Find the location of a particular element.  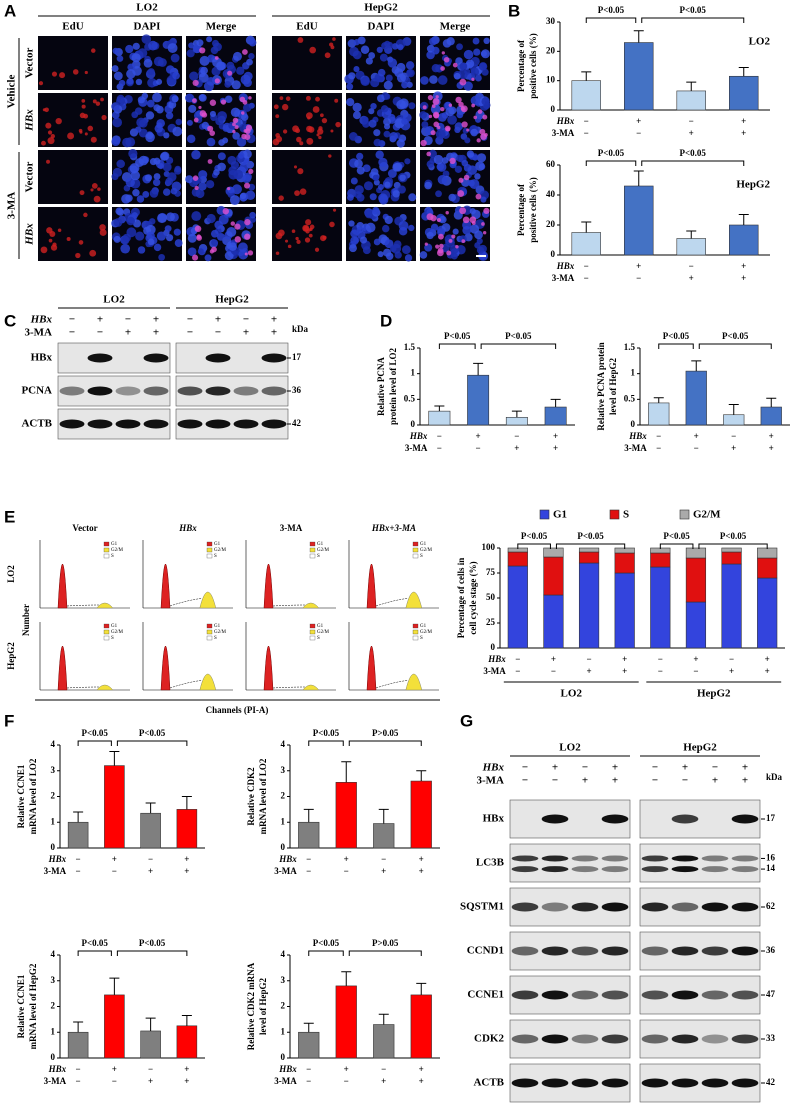

micrograph is located at coordinates (73, 234).